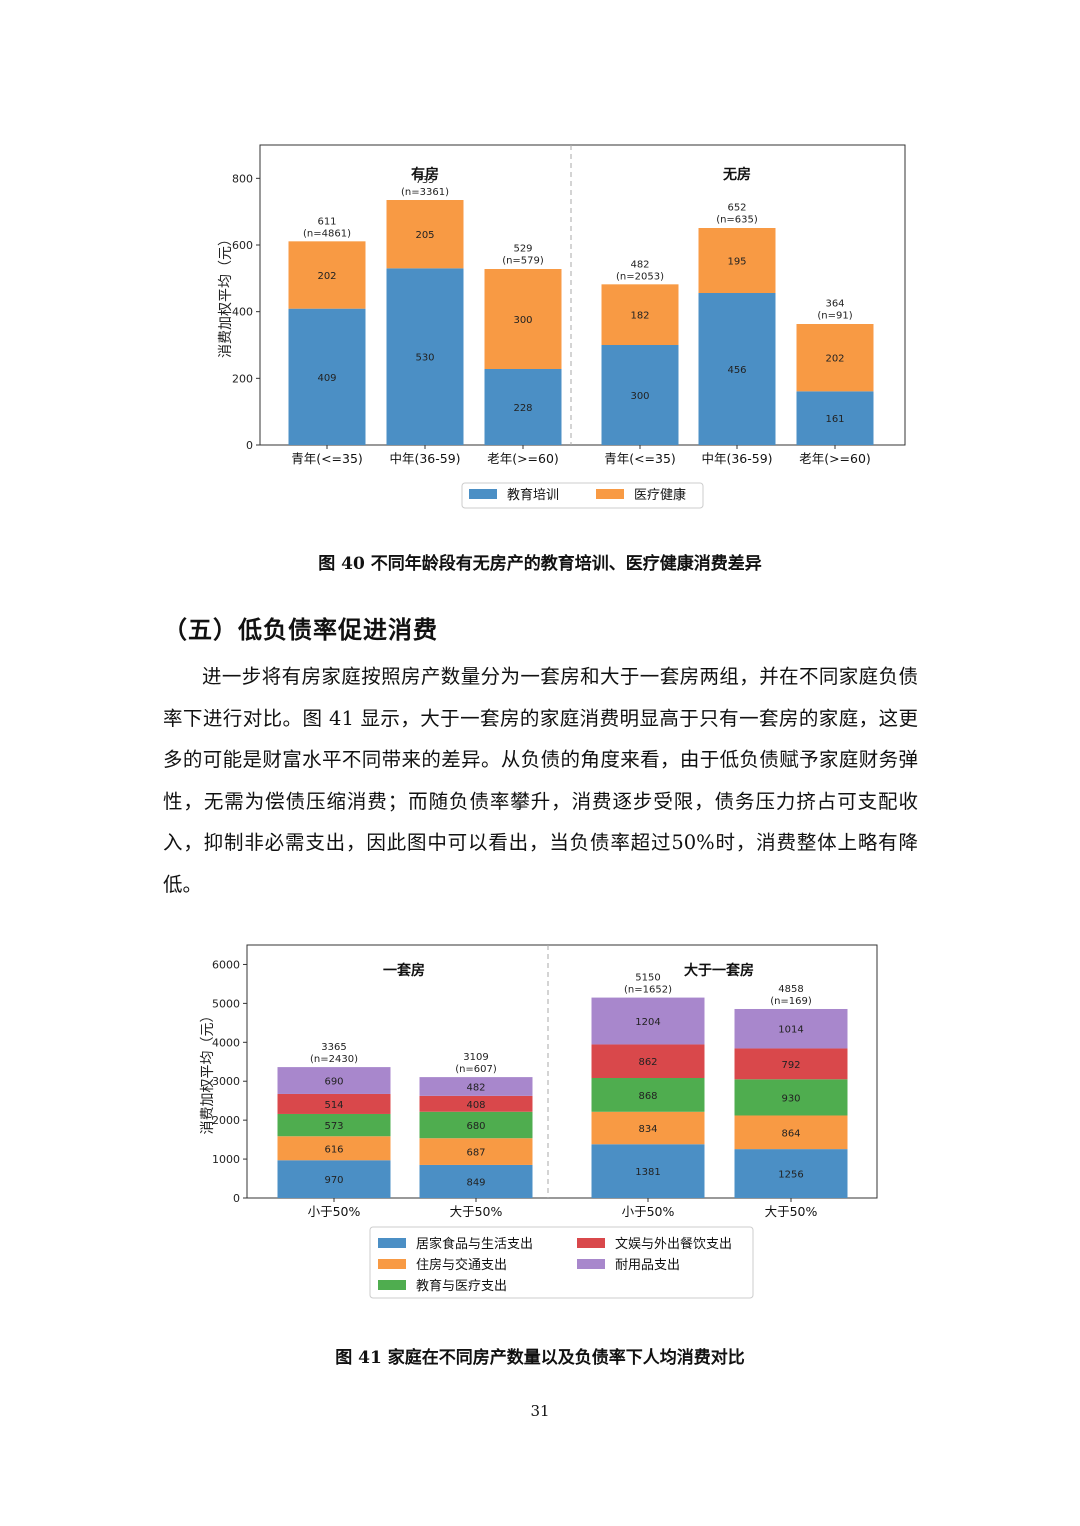 The width and height of the screenshot is (1080, 1526). I want to click on segment-value-label: 864, so click(790, 1133).